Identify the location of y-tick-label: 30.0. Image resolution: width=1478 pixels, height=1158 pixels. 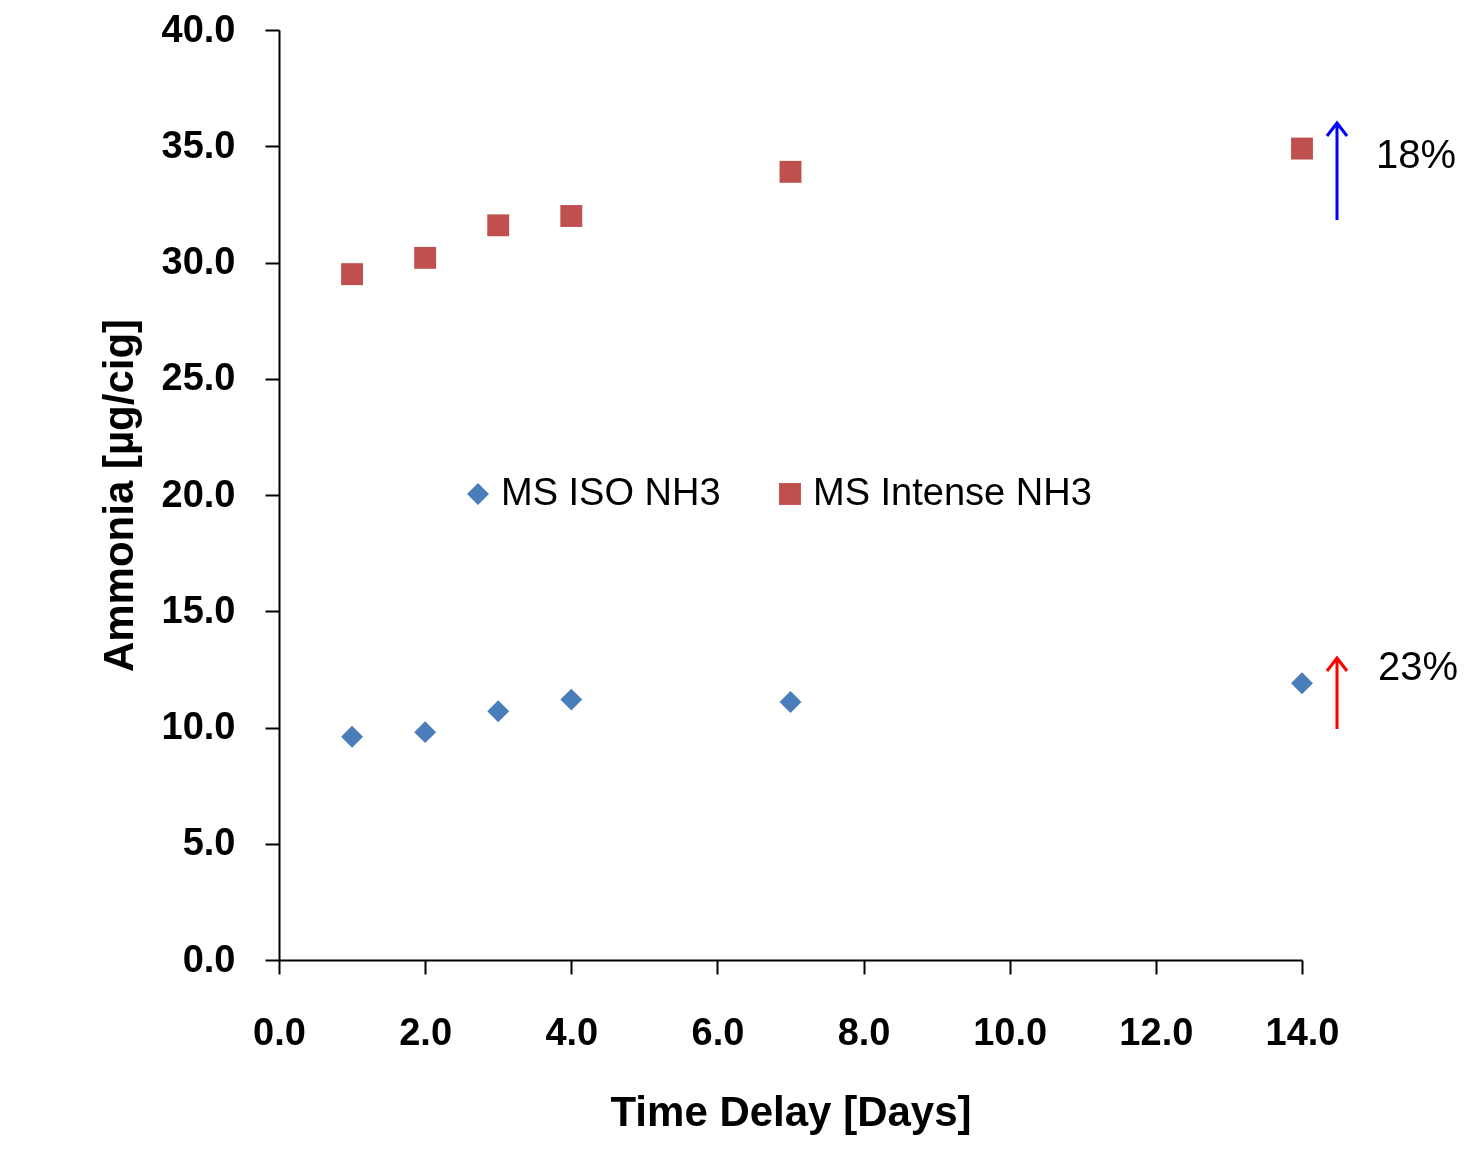
(198, 261).